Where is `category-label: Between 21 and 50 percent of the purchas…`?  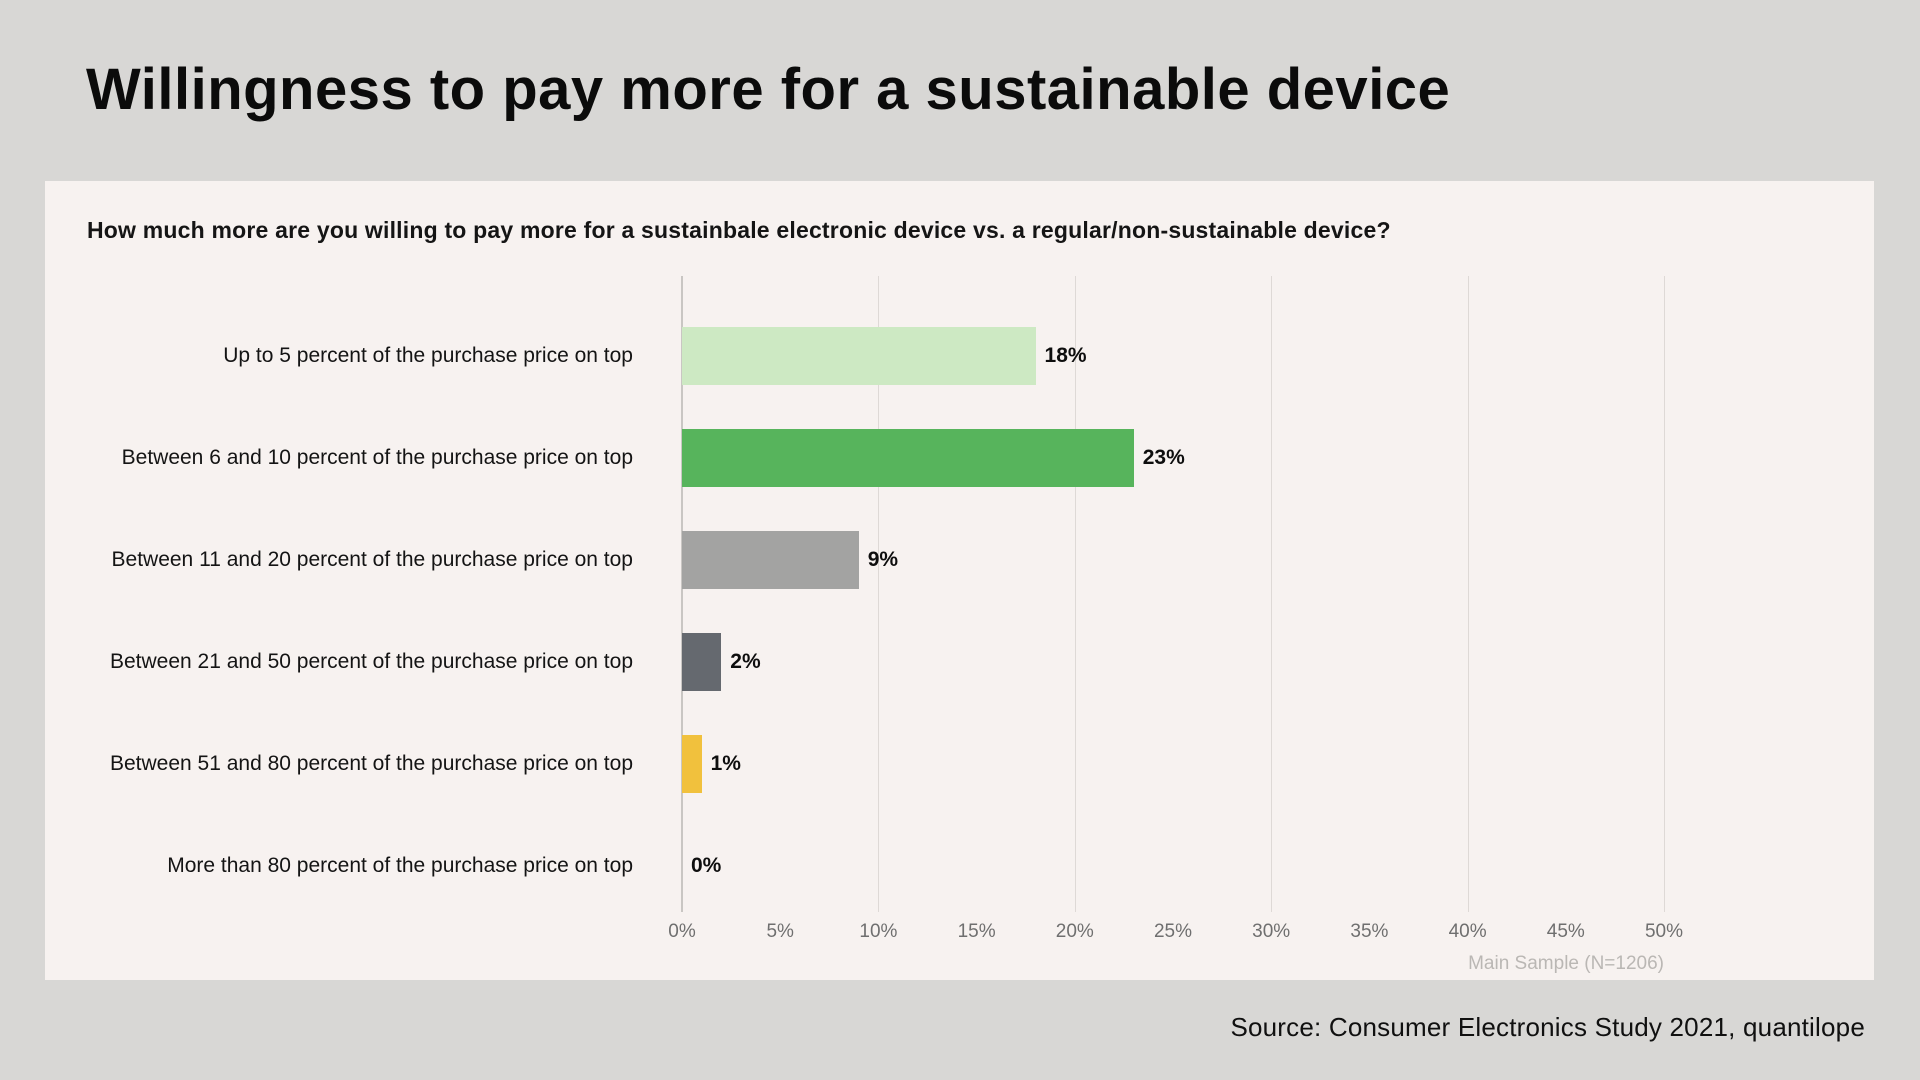 category-label: Between 21 and 50 percent of the purchas… is located at coordinates (371, 661).